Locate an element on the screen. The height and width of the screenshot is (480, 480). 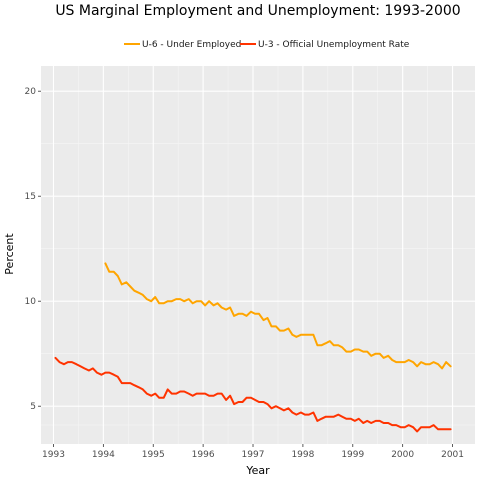
y-tick-label: 5 is located at coordinates (33, 407).